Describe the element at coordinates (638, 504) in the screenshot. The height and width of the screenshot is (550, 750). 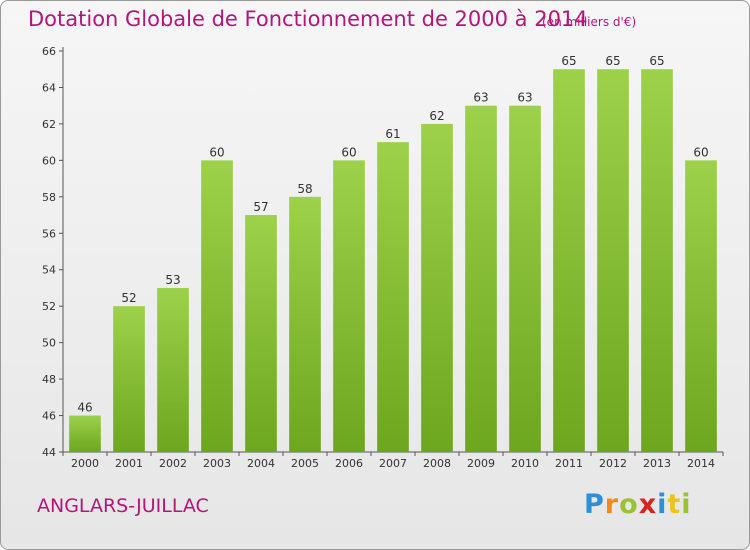
I see `proxiti-logo: Proxiti` at that location.